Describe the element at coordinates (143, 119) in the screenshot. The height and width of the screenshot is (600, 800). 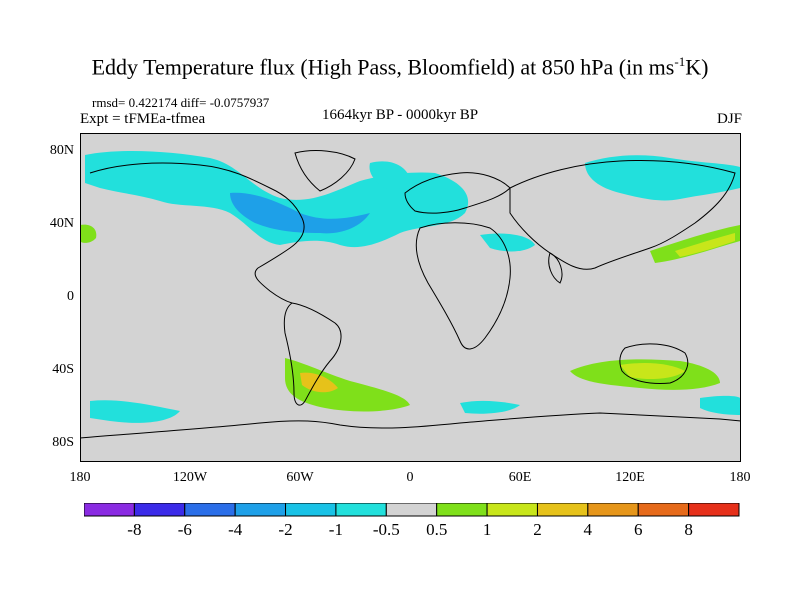
I see `experiment-label: Expt = tFMEa-tfmea` at that location.